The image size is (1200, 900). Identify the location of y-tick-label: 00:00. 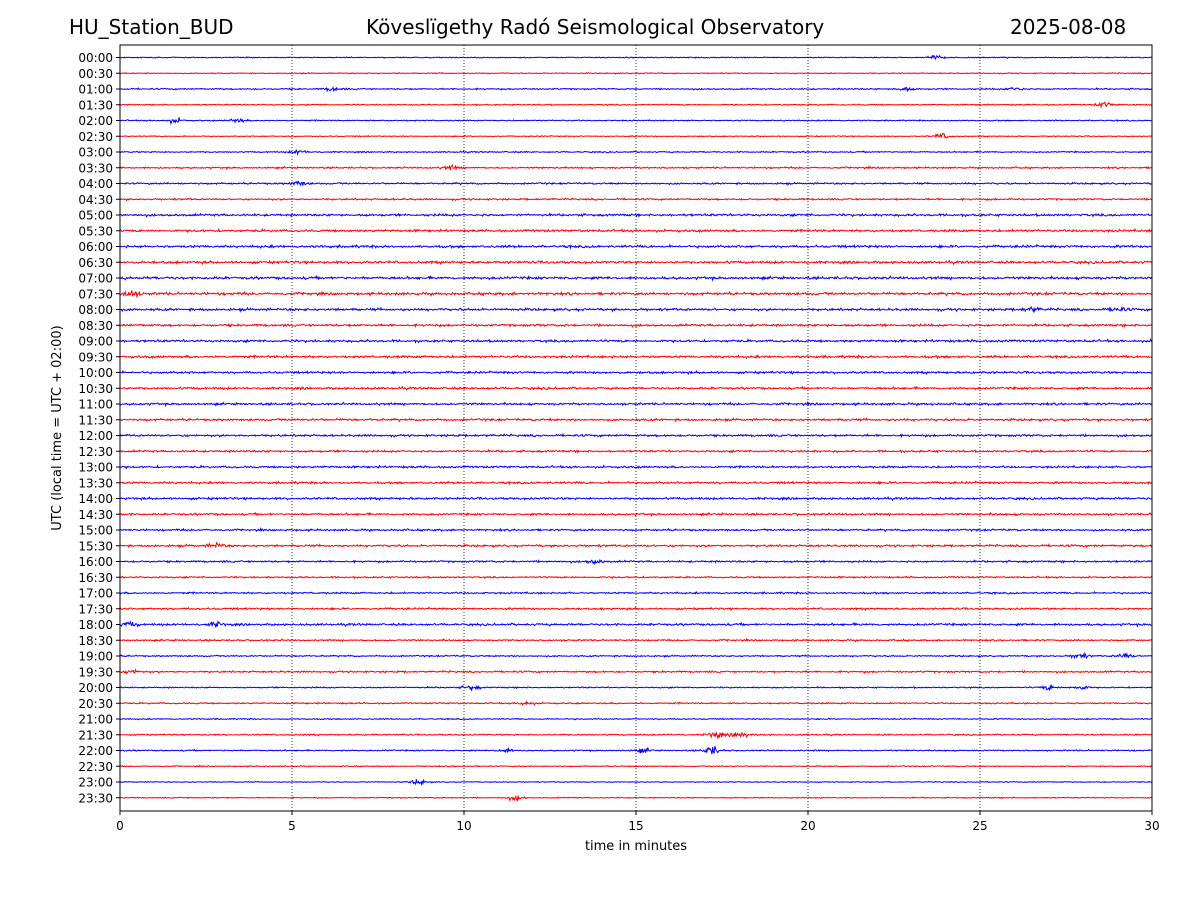
(95, 58).